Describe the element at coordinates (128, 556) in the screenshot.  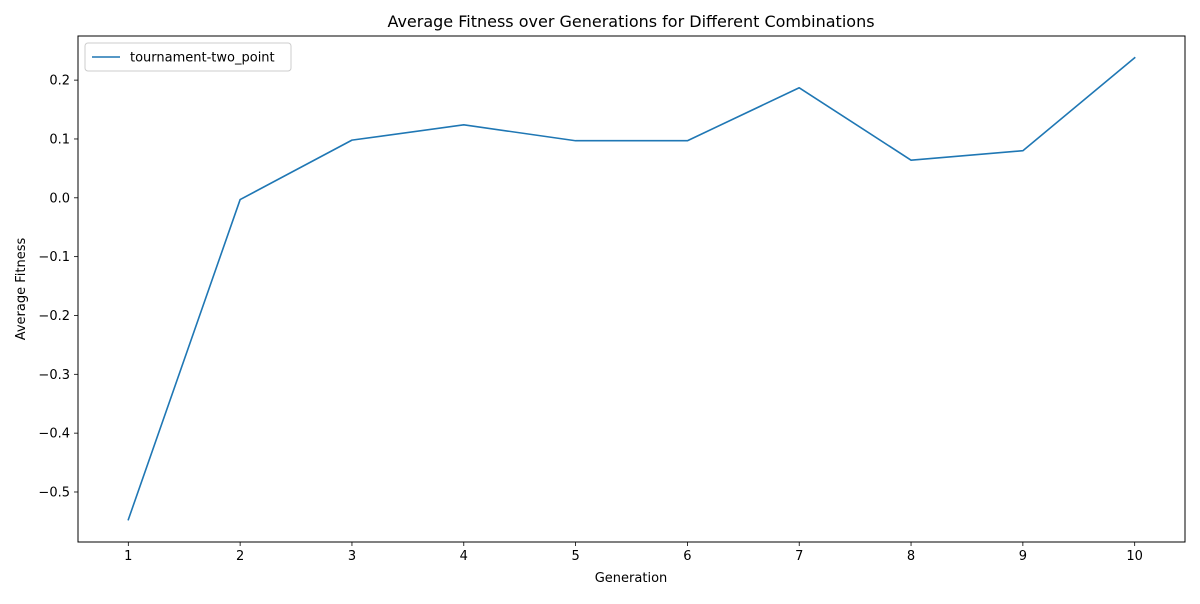
I see `x-tick-label: 1` at that location.